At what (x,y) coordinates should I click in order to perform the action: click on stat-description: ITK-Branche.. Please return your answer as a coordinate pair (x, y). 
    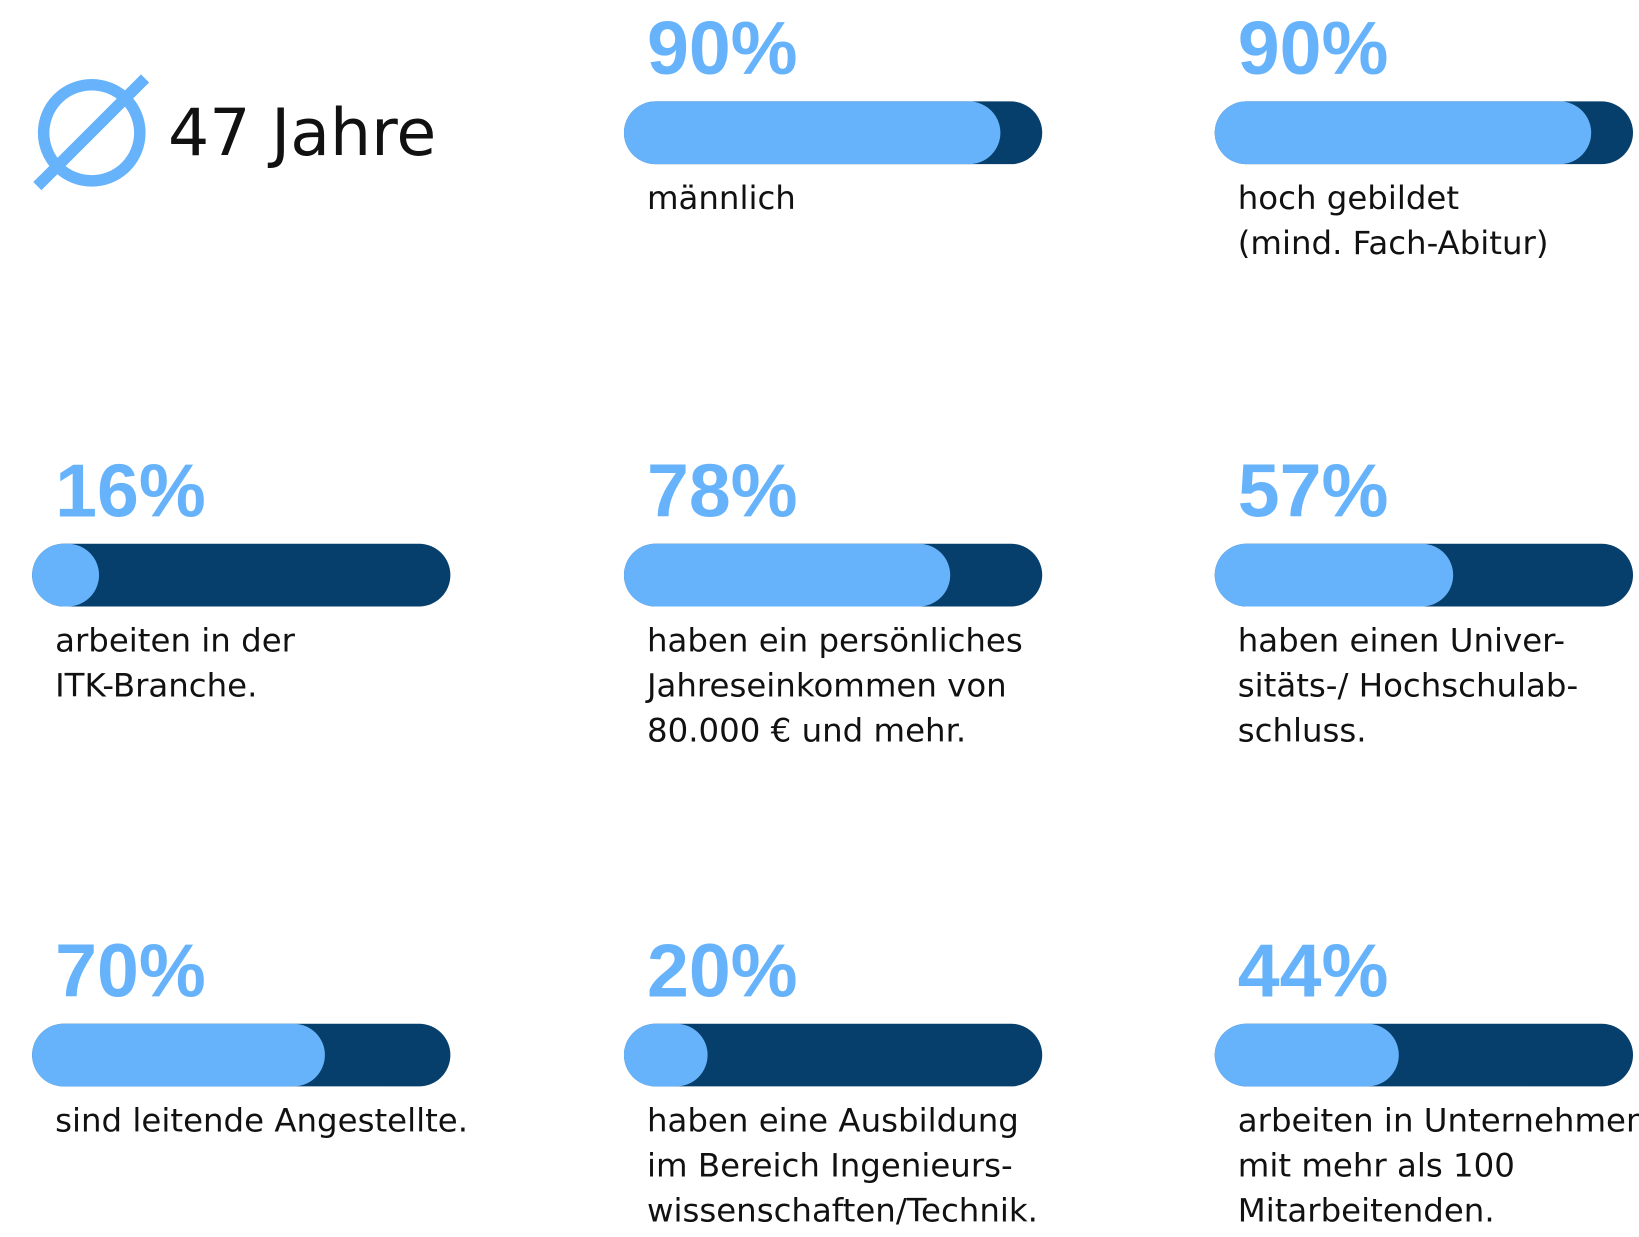
    Looking at the image, I should click on (156, 685).